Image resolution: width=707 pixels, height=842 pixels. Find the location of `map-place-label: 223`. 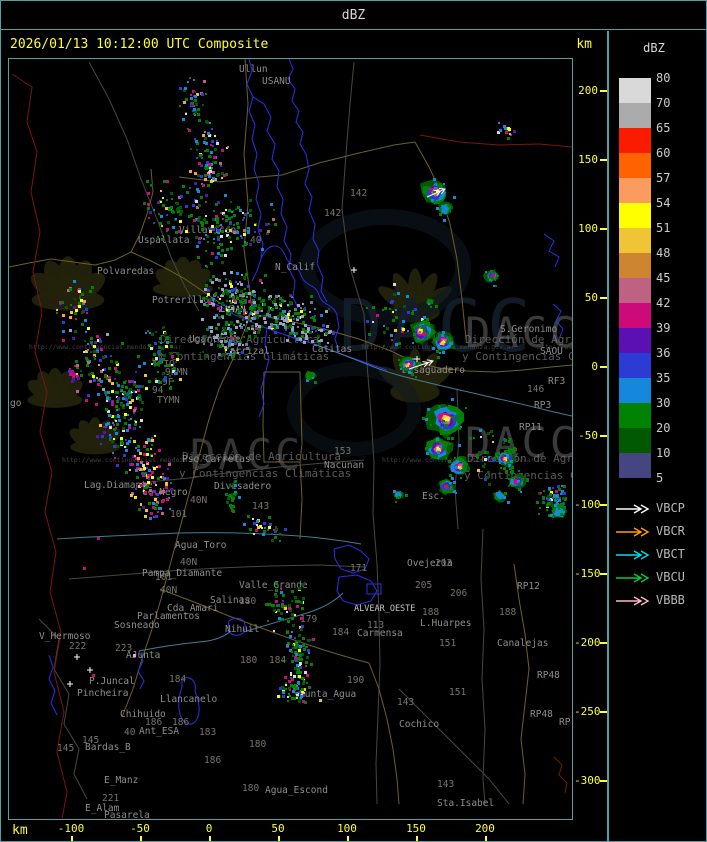

map-place-label: 223 is located at coordinates (123, 648).